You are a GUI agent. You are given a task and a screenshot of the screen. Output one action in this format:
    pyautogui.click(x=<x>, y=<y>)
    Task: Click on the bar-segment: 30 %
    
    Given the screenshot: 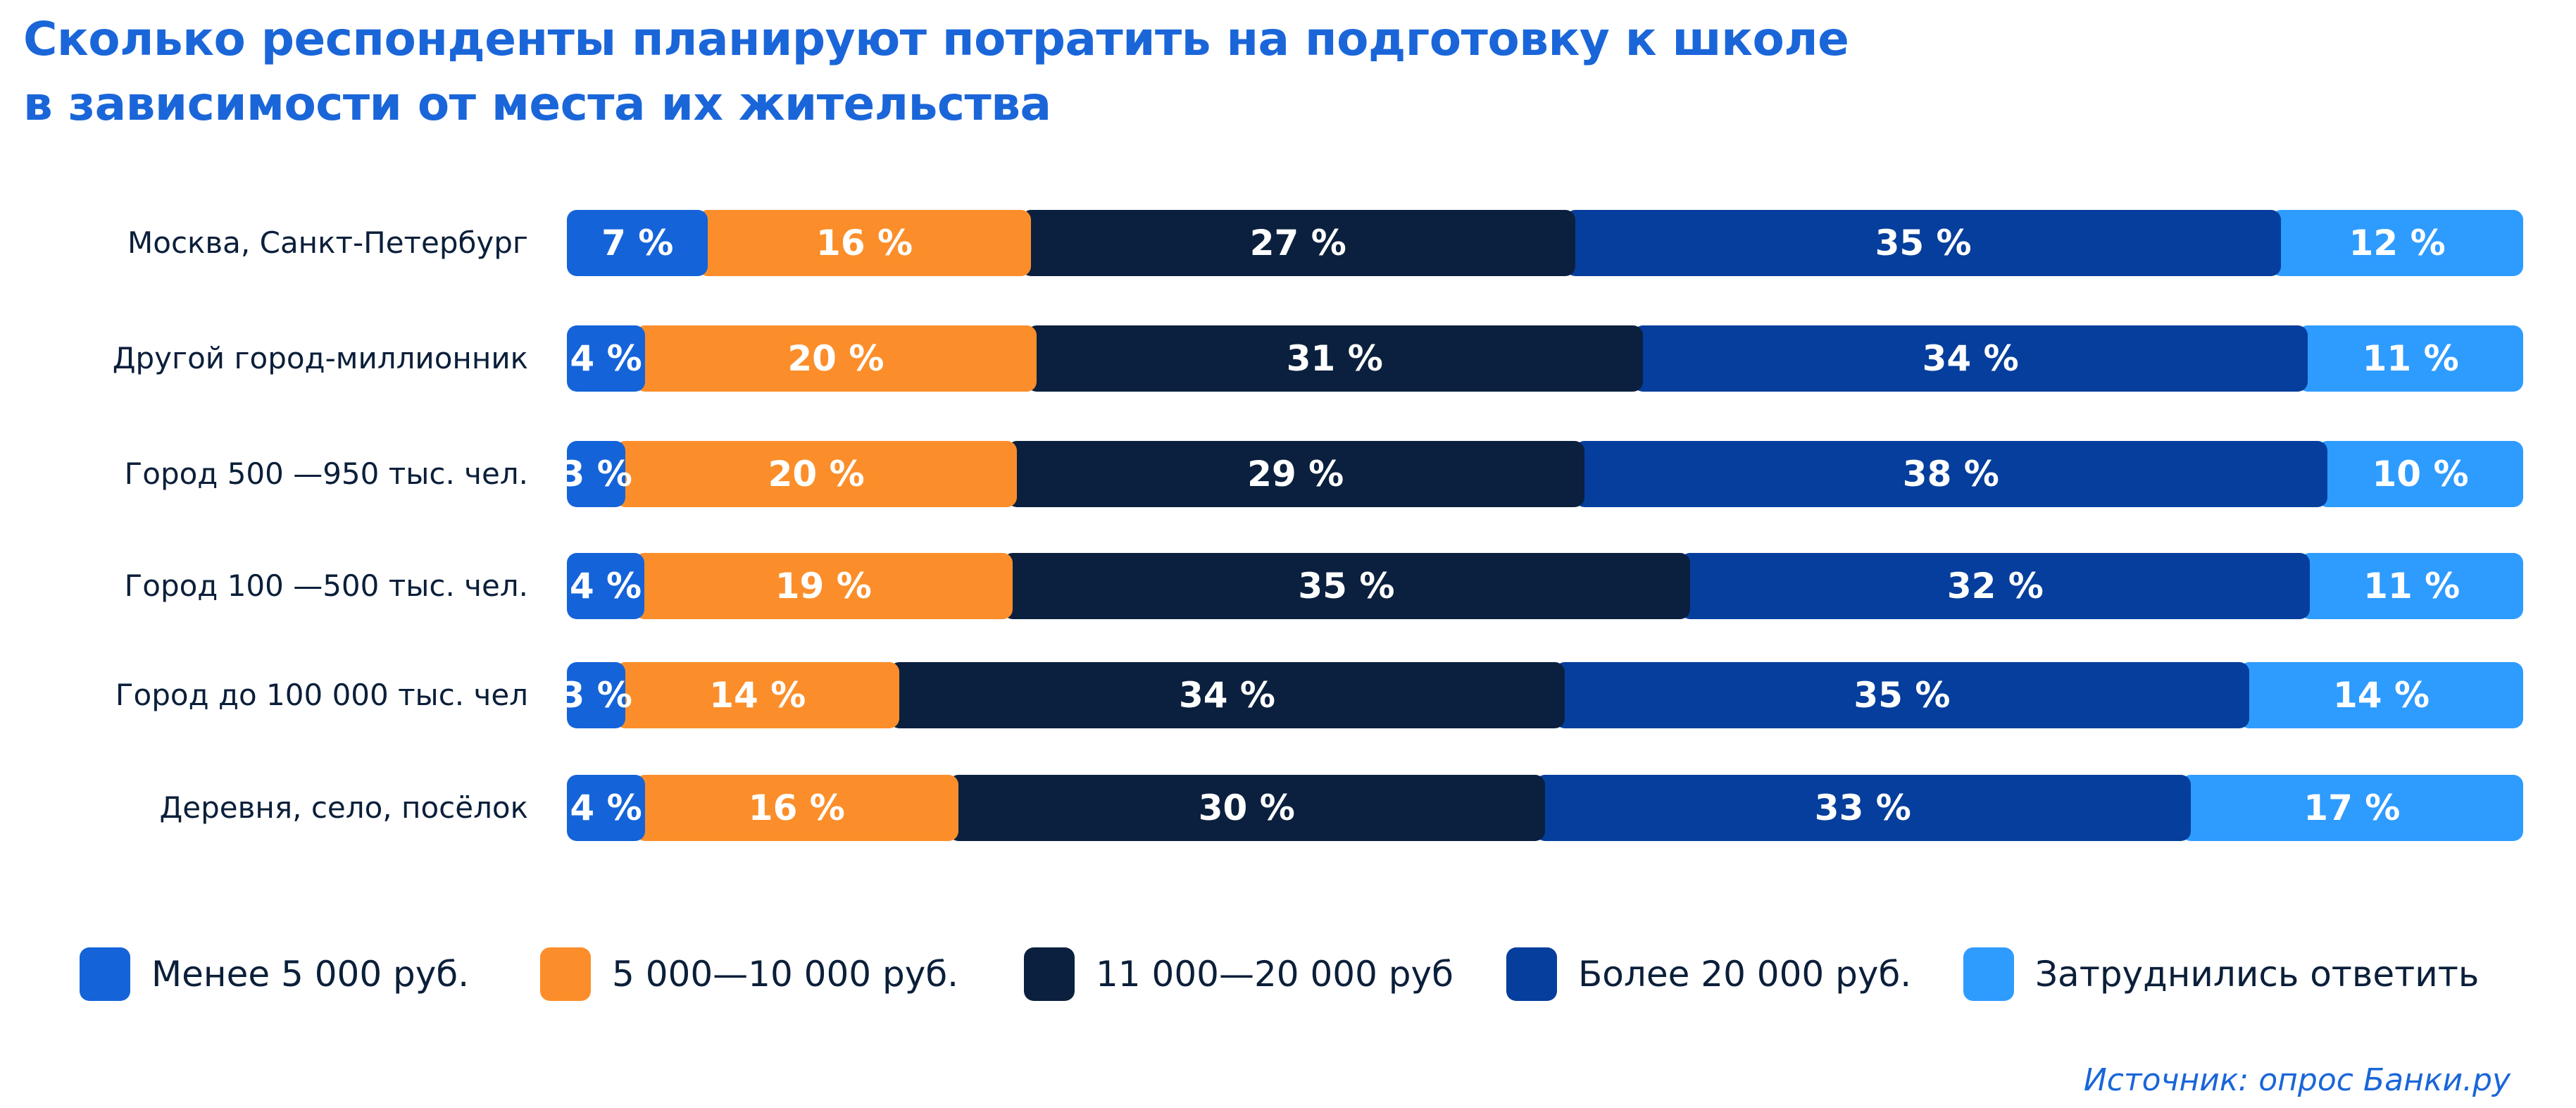 What is the action you would take?
    pyautogui.click(x=1246, y=808)
    